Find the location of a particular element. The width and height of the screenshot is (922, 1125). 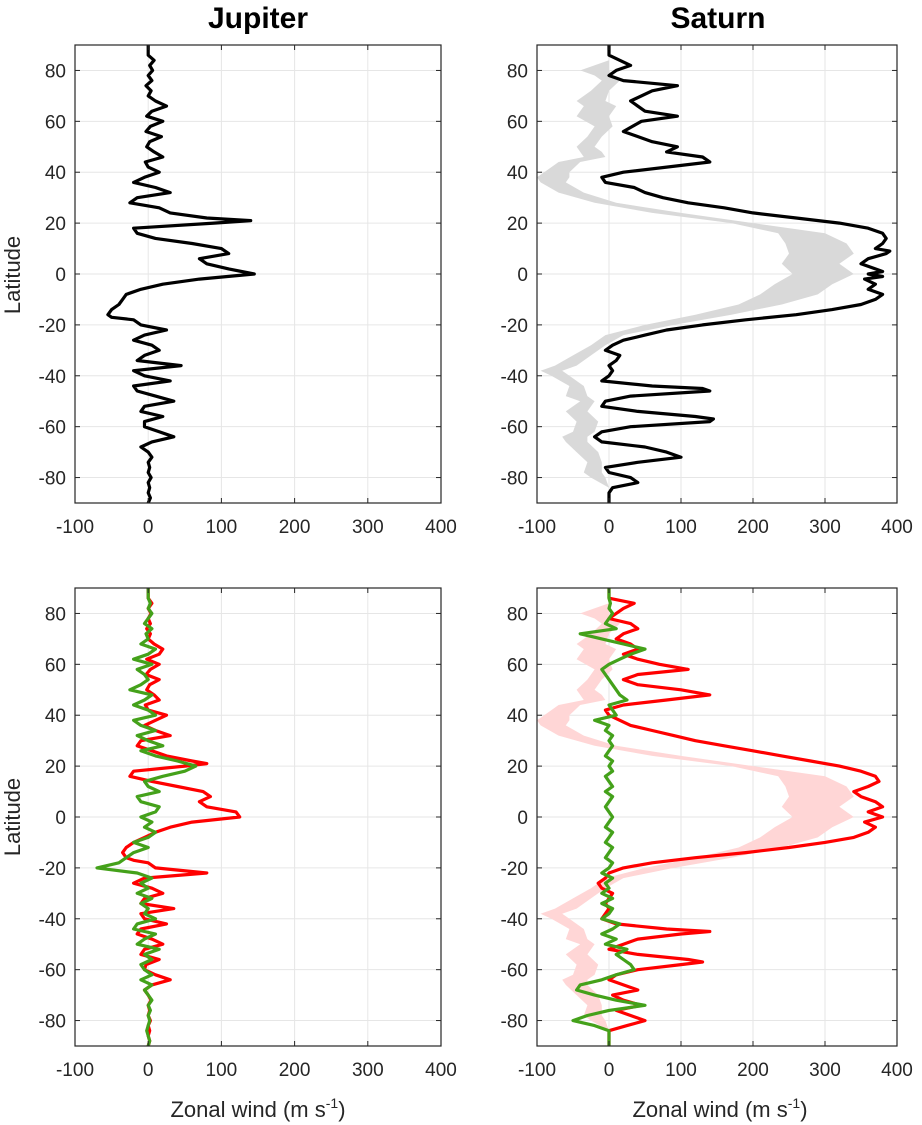

ylabel-top: Latitude is located at coordinates (12, 275).